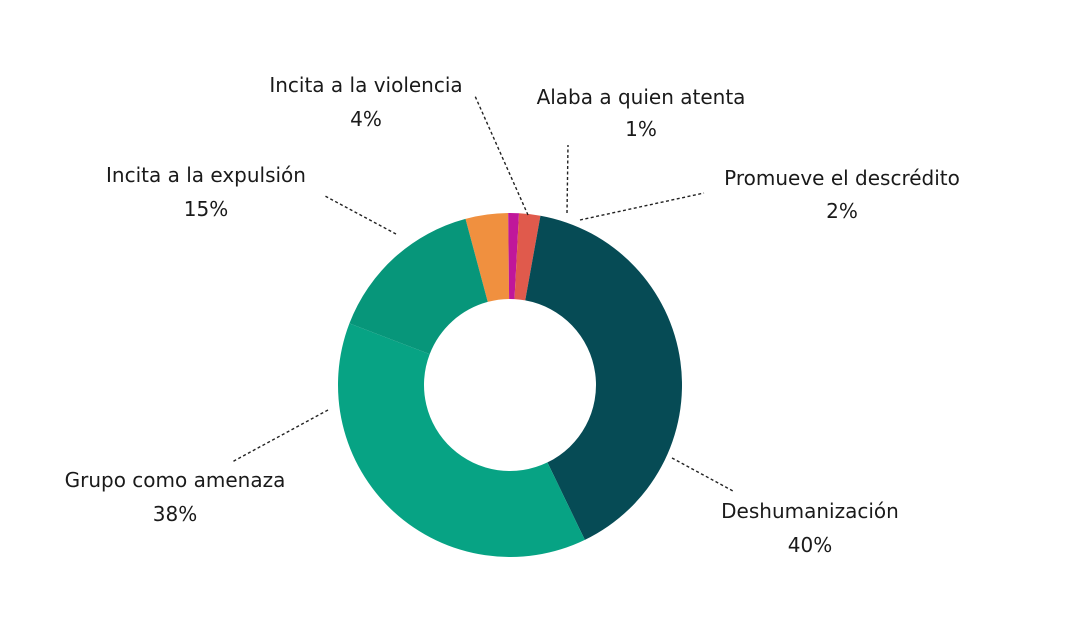  What do you see at coordinates (365, 85) in the screenshot?
I see `slice-label-incita-a-la-violencia: Incita a la violencia` at bounding box center [365, 85].